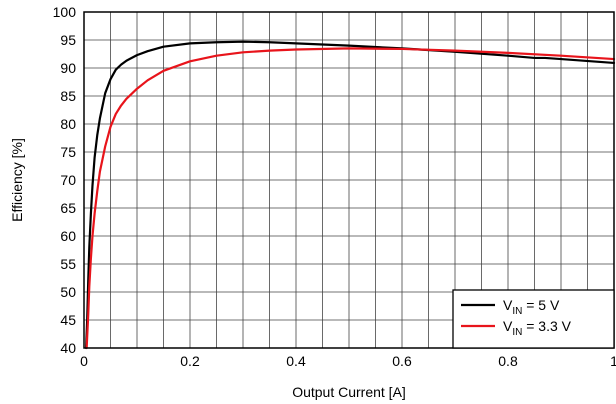 The height and width of the screenshot is (404, 616). I want to click on y-tick-label: 100, so click(65, 12).